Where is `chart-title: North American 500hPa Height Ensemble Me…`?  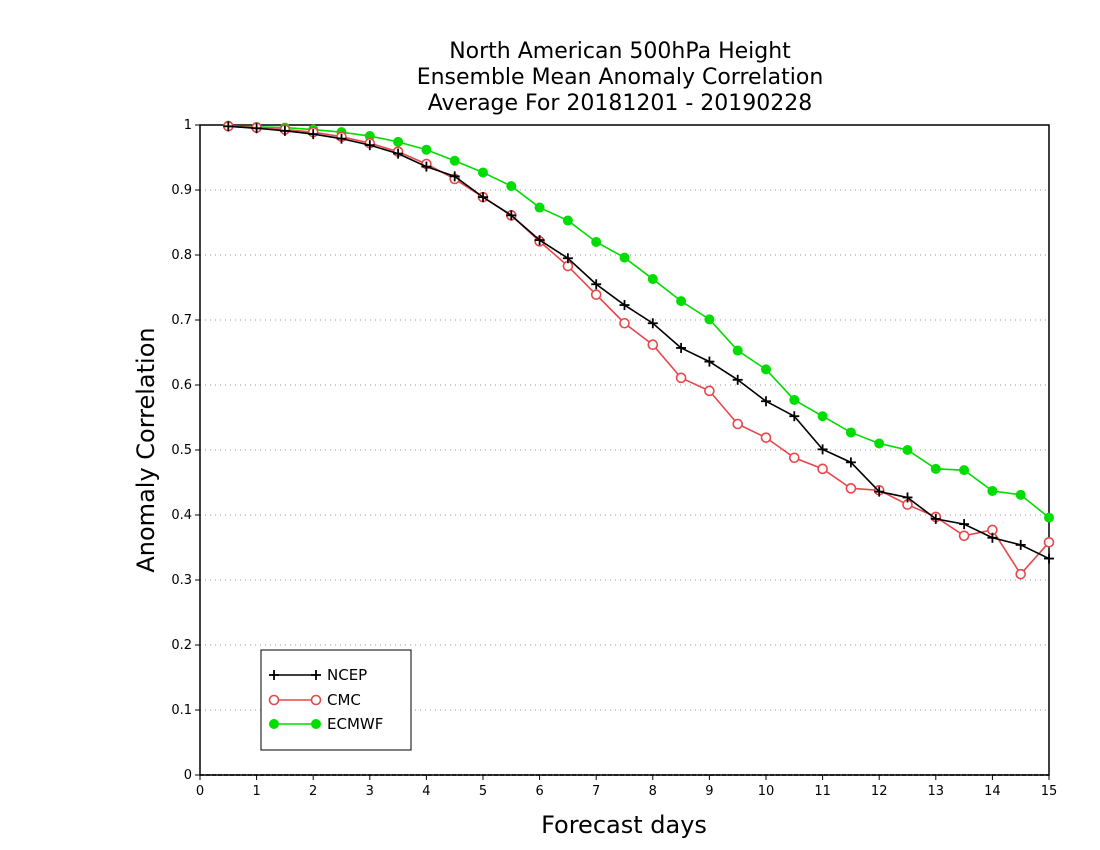
chart-title: North American 500hPa Height Ensemble Me… is located at coordinates (620, 77).